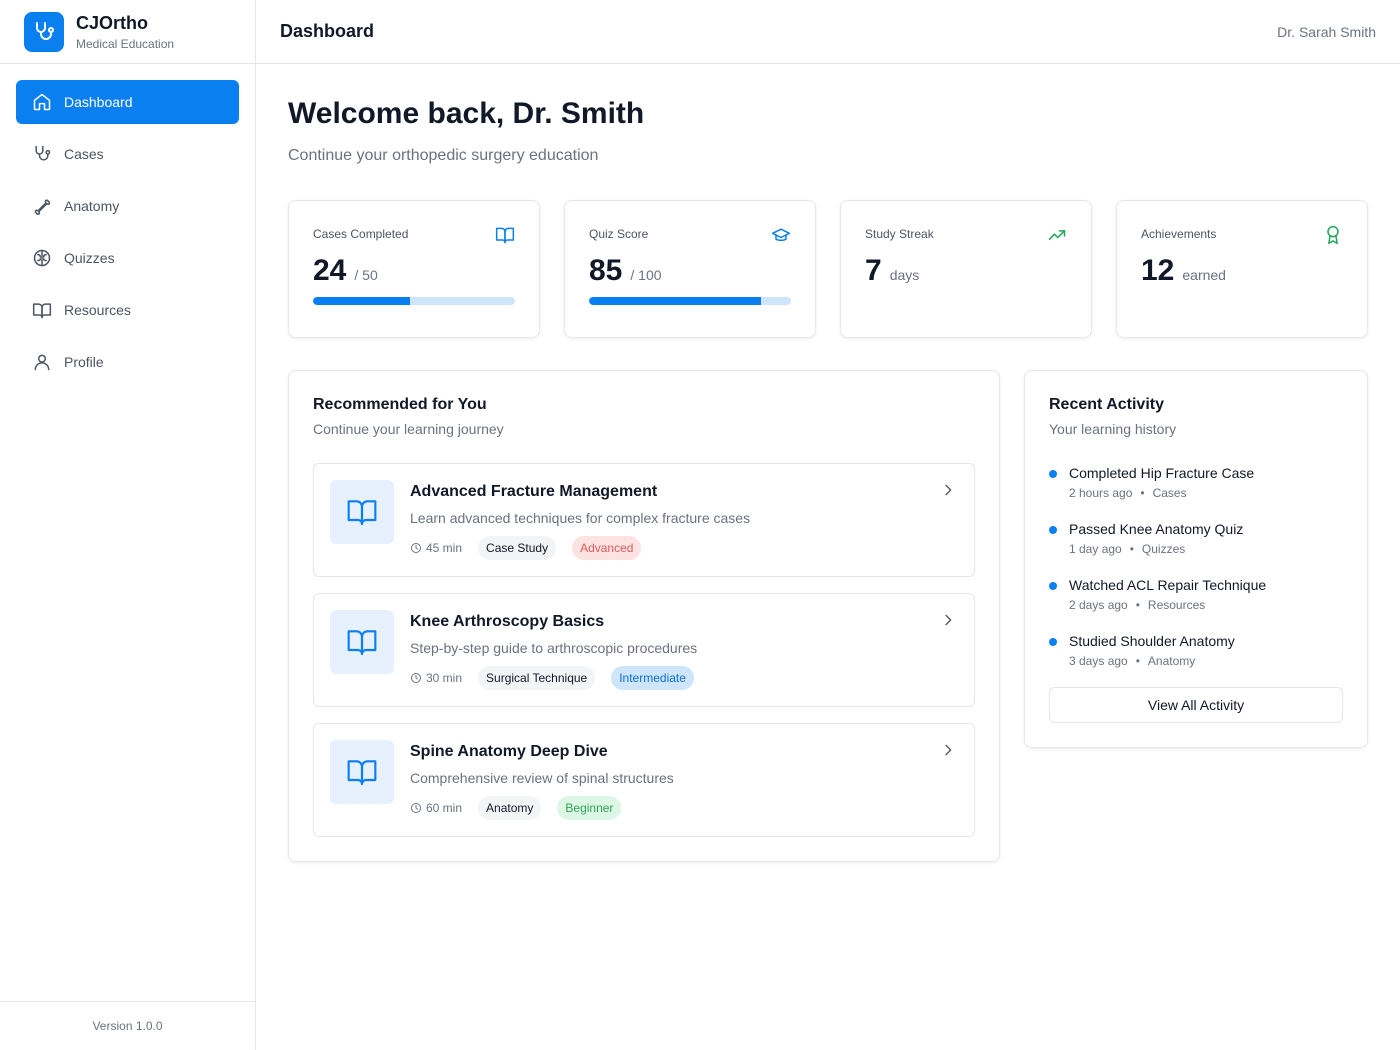 The width and height of the screenshot is (1400, 1050). What do you see at coordinates (127, 258) in the screenshot?
I see `sidebar-item-quizzes: Quizzes` at bounding box center [127, 258].